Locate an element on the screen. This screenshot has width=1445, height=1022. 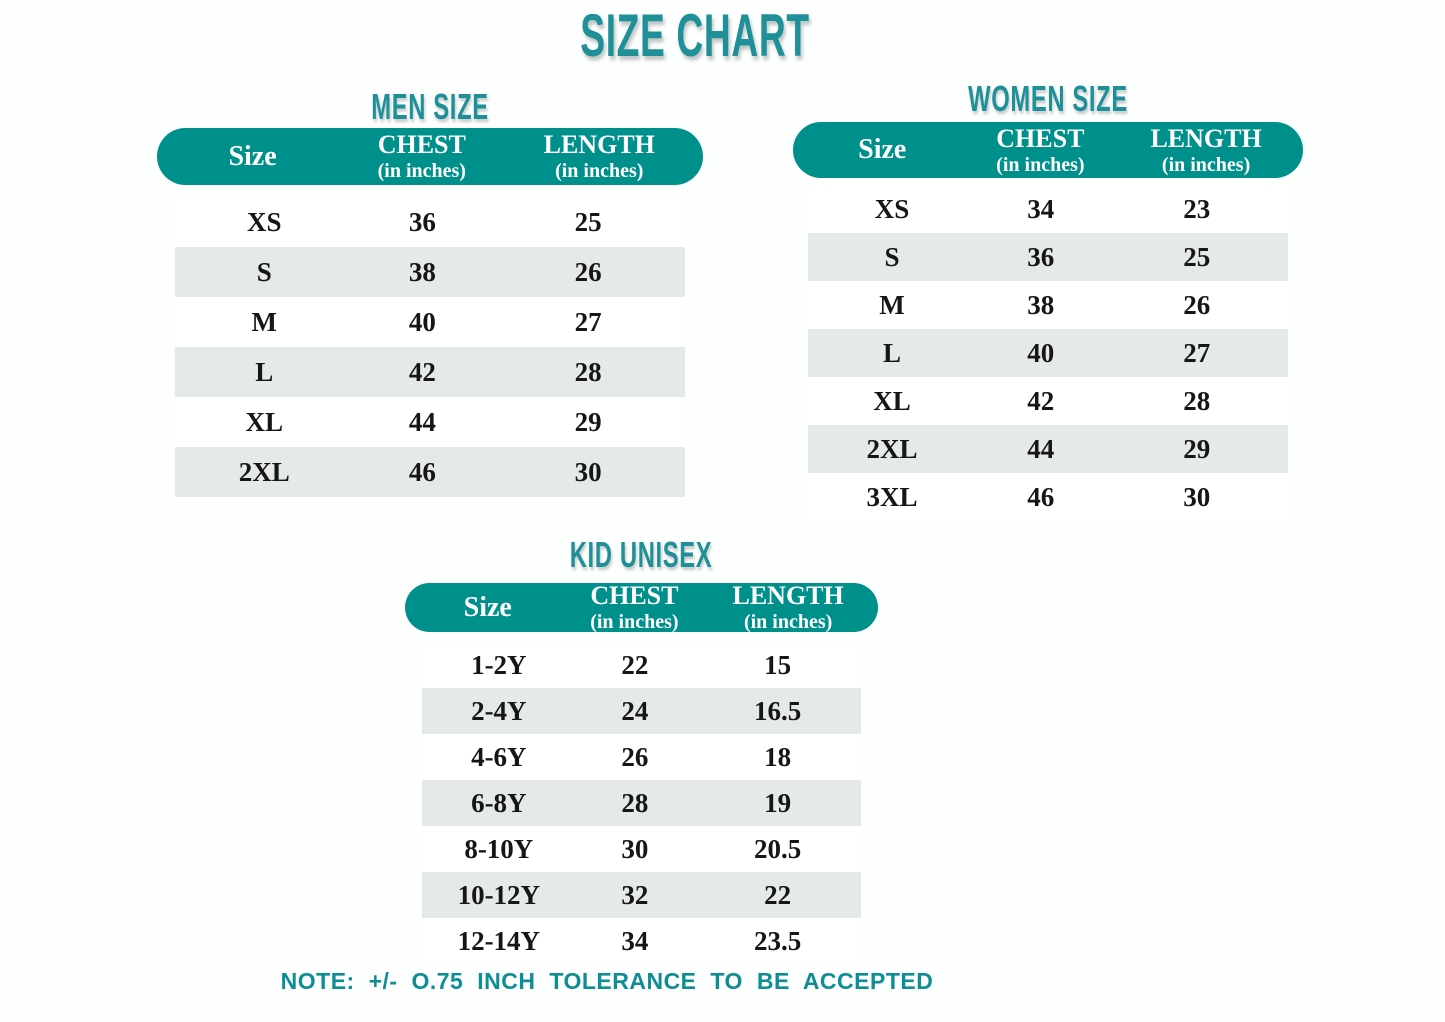
size-cell: 6-8Y is located at coordinates (499, 802).